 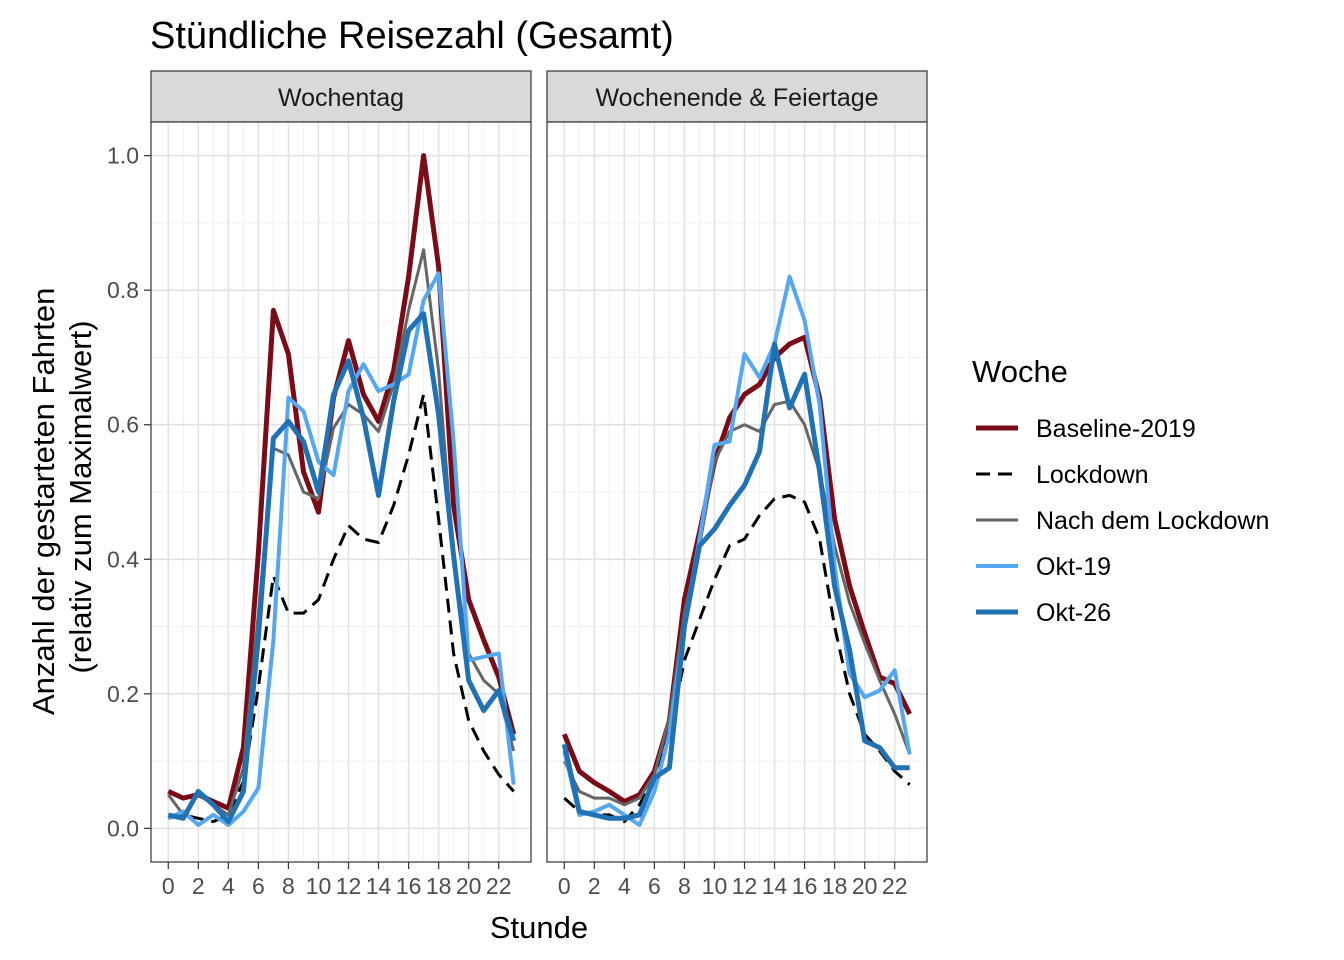 I want to click on legend-label: Okt-26, so click(x=1073, y=613).